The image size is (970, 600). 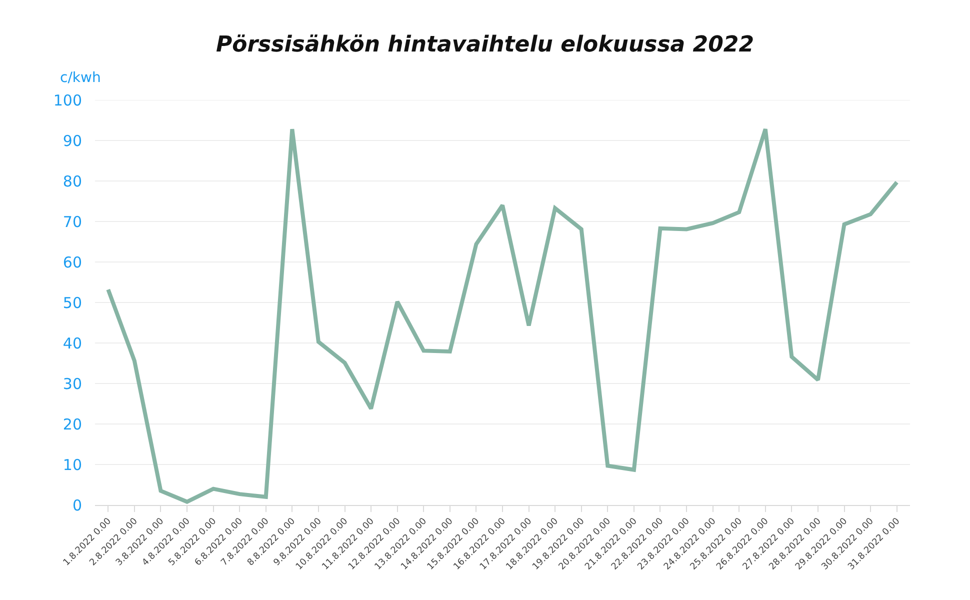 I want to click on y-axis-title: c/kwh, so click(x=80, y=78).